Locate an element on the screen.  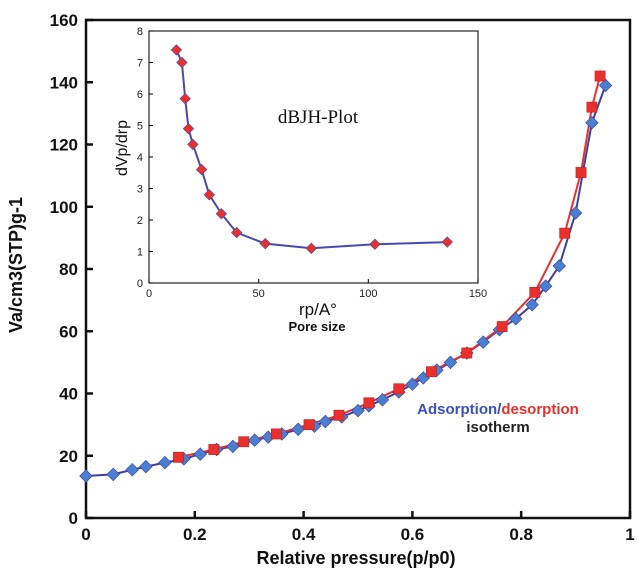
main-y-axis-label: Va/cm3(STP)g-1 is located at coordinates (16, 265).